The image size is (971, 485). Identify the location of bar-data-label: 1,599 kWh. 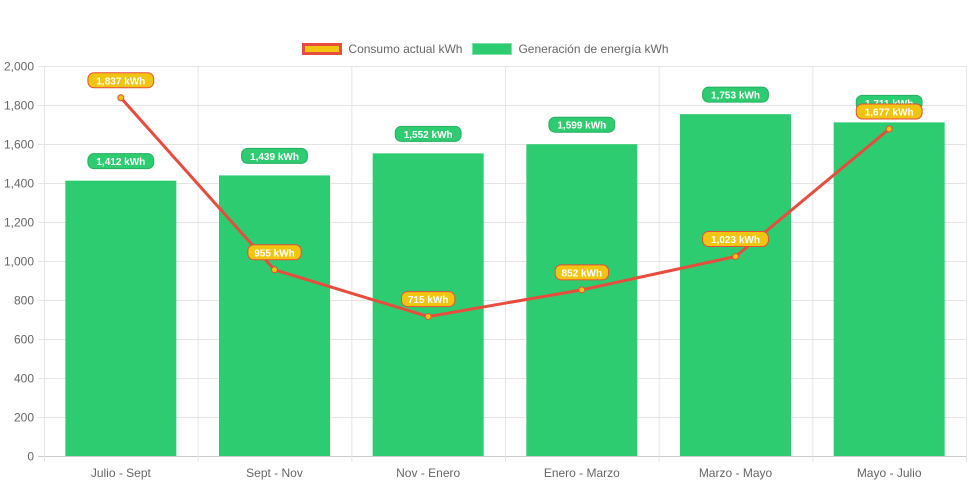
(581, 126).